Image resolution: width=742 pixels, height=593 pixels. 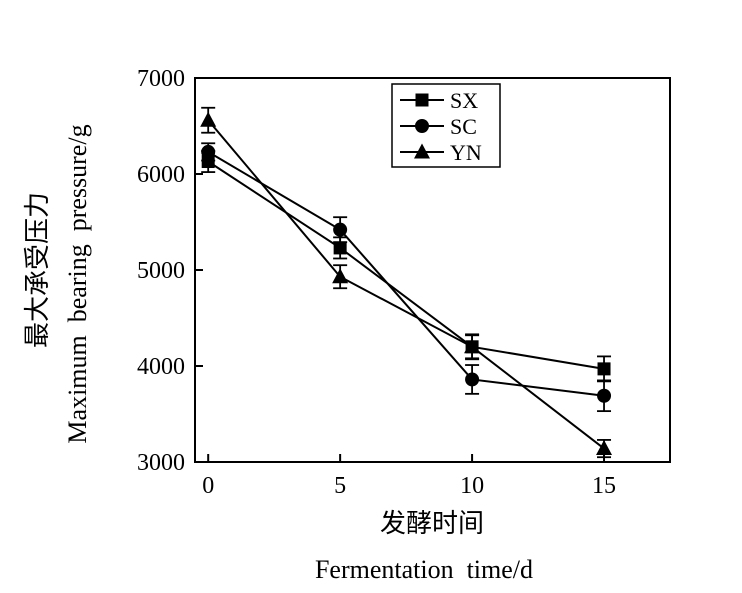 What do you see at coordinates (432, 523) in the screenshot?
I see `x-axis-title-chinese: 发酵时间` at bounding box center [432, 523].